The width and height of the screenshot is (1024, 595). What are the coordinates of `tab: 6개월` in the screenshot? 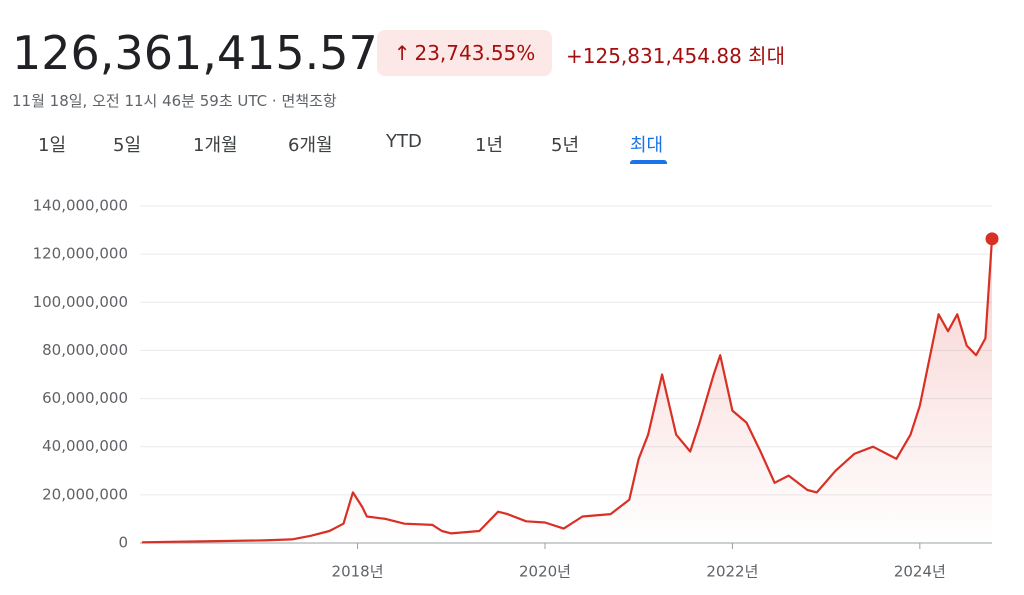 It's located at (310, 145).